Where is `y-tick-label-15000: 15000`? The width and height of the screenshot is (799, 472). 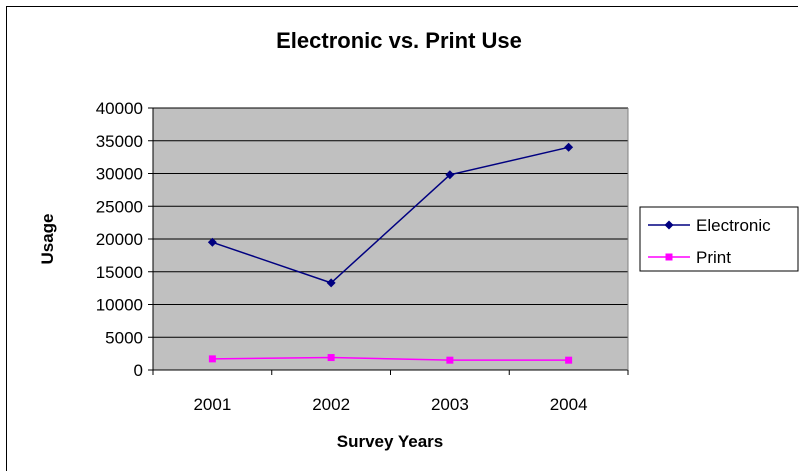
y-tick-label-15000: 15000 is located at coordinates (119, 272).